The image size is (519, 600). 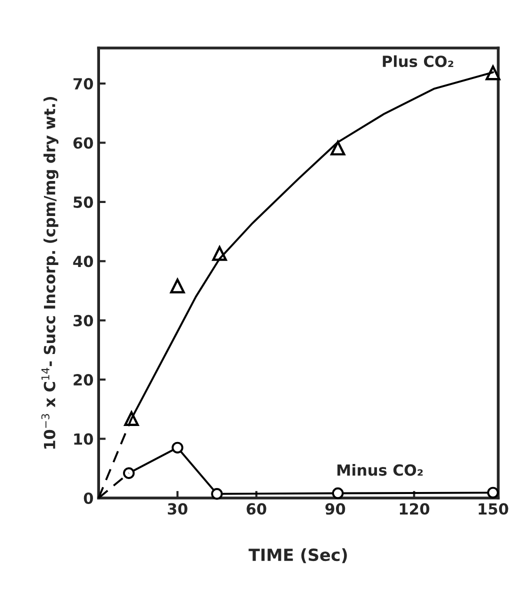 I want to click on x-tick-label: 60, so click(x=256, y=509).